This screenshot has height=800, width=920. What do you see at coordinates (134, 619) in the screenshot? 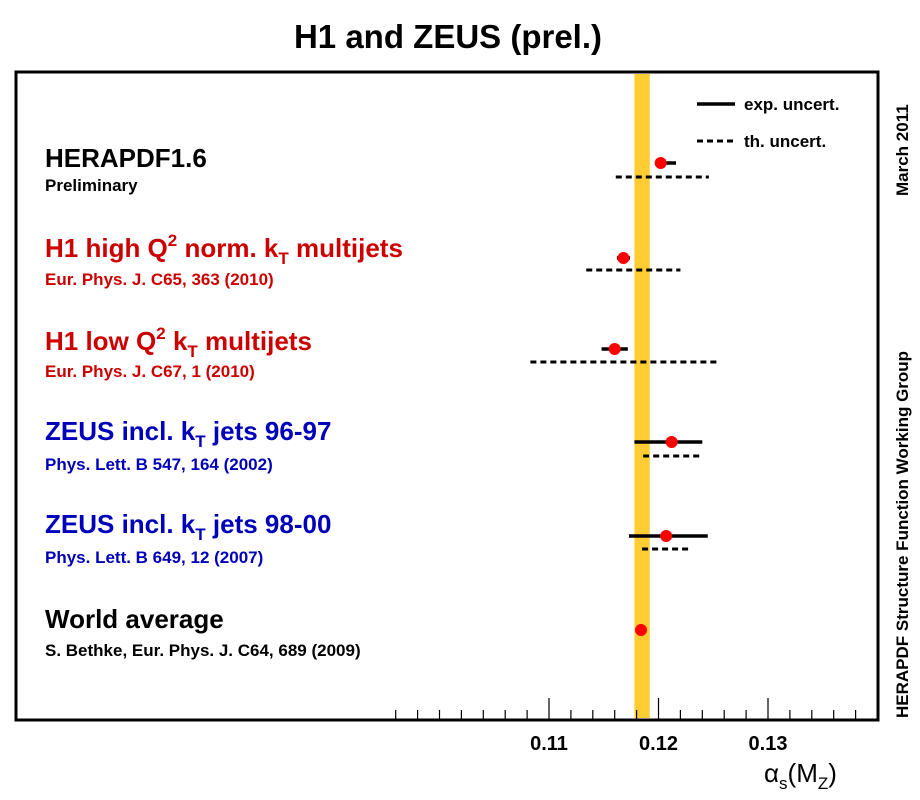
I see `series-name: World average` at bounding box center [134, 619].